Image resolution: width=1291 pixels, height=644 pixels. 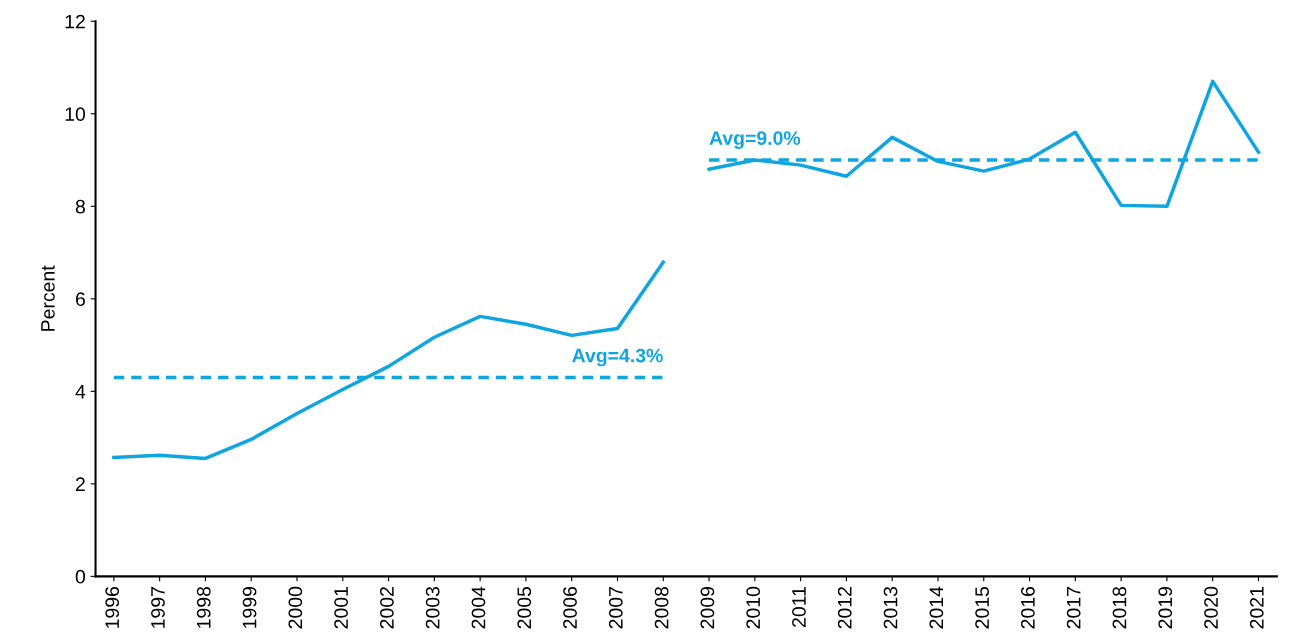 What do you see at coordinates (755, 140) in the screenshot?
I see `annotation: Avg=9.0%` at bounding box center [755, 140].